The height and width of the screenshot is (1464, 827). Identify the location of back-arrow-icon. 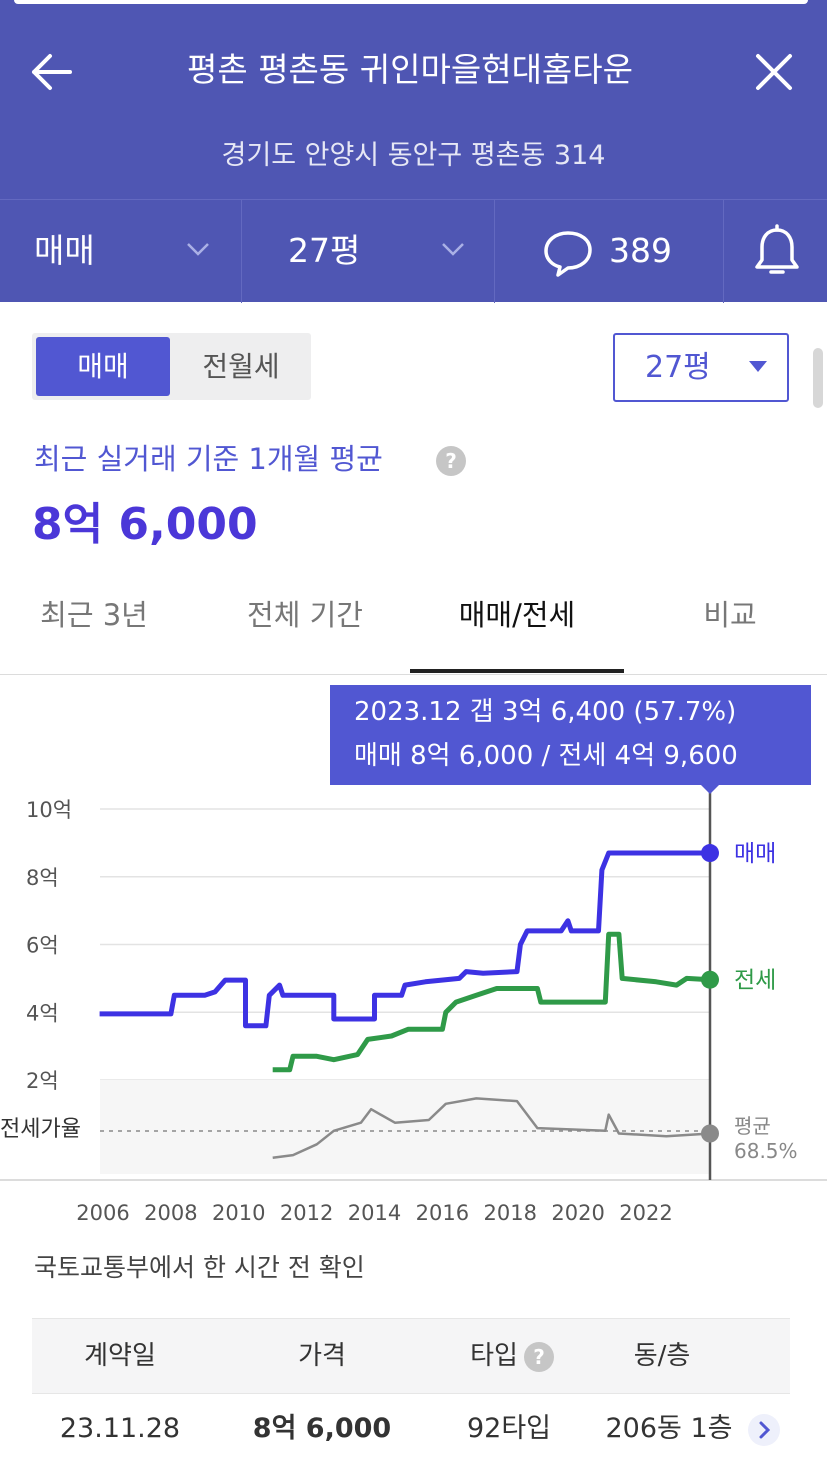
(53, 72).